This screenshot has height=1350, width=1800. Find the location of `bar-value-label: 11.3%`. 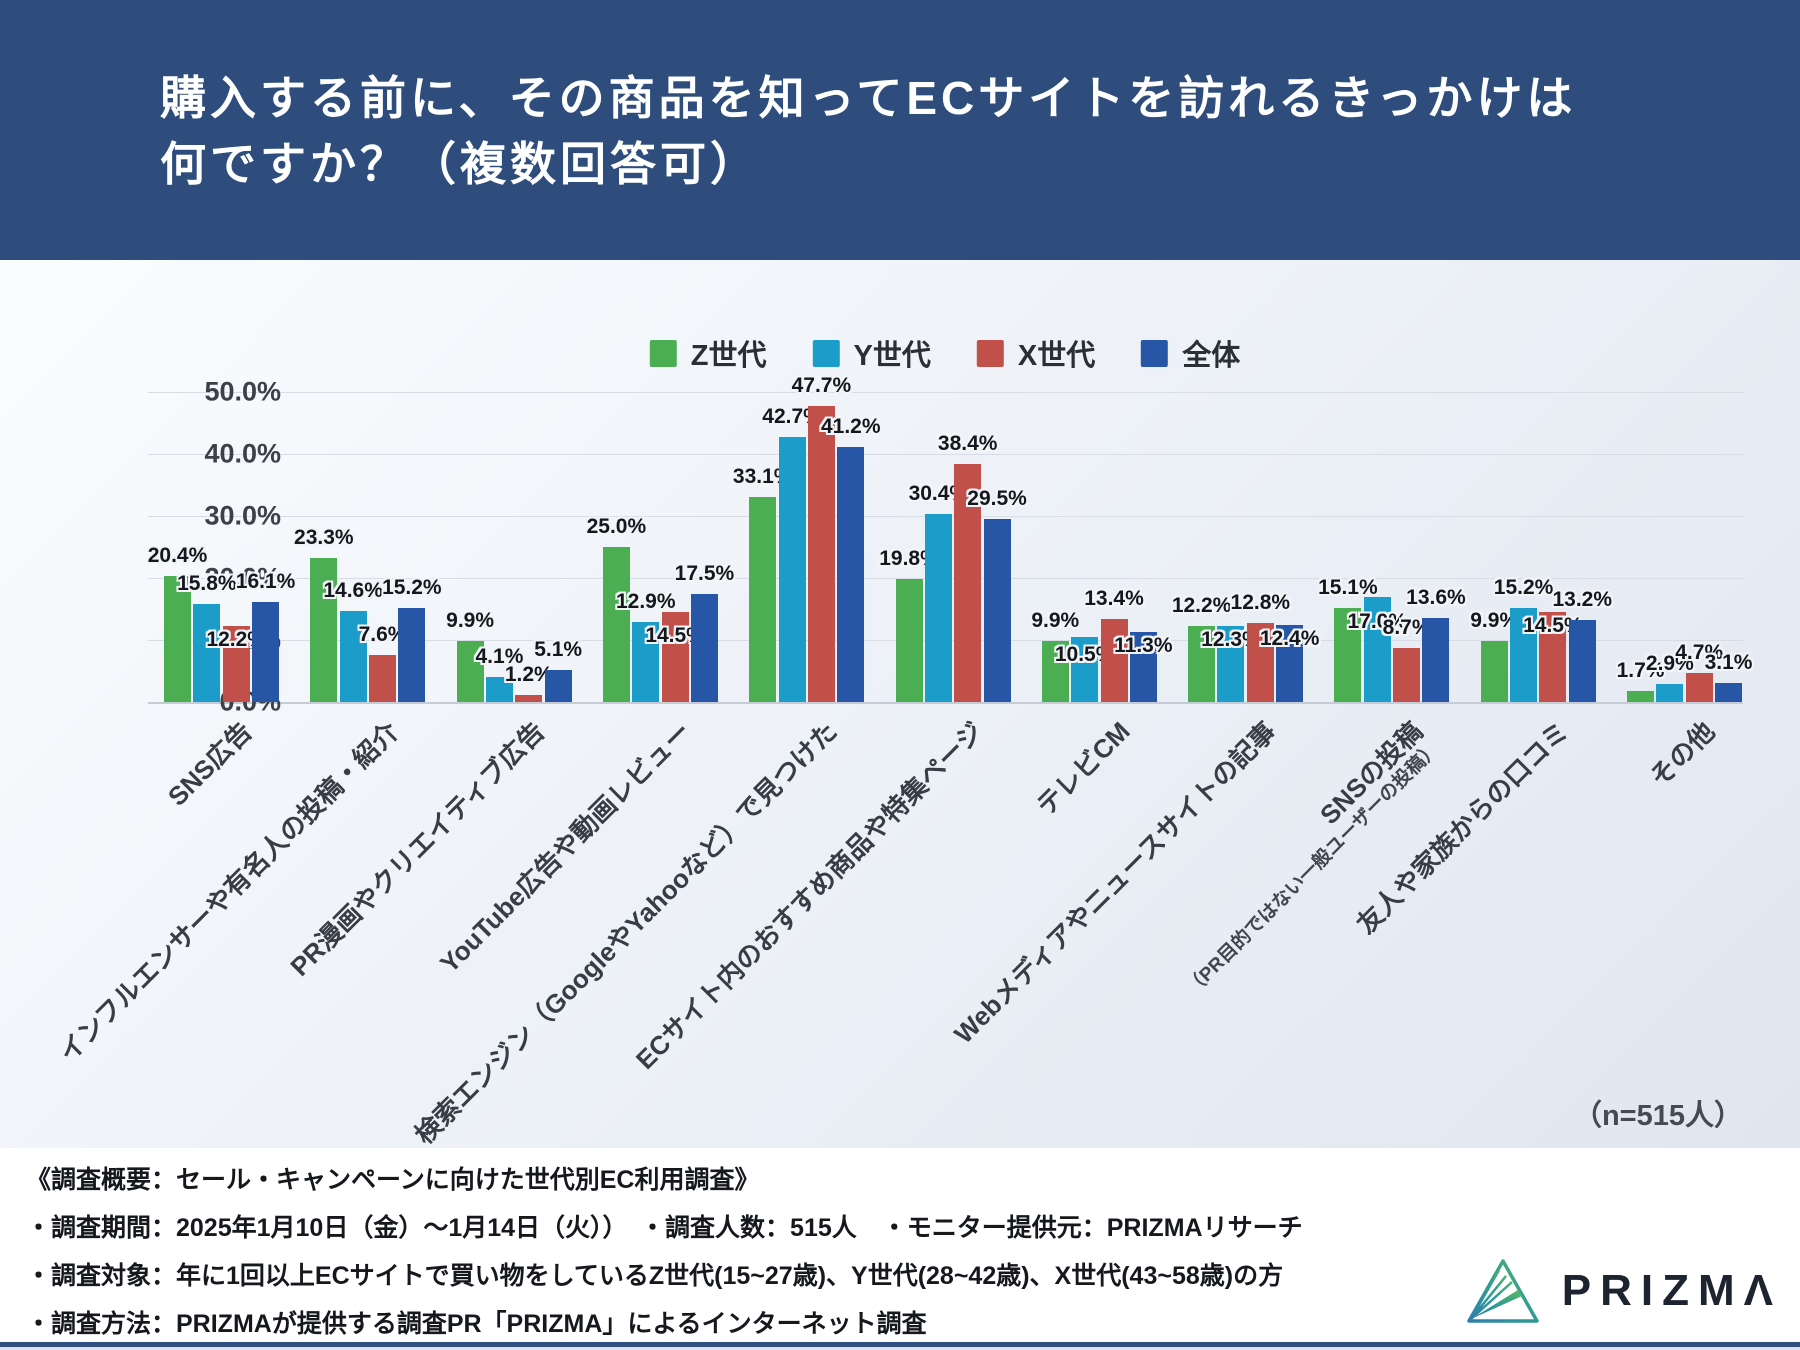

bar-value-label: 11.3% is located at coordinates (1143, 645).